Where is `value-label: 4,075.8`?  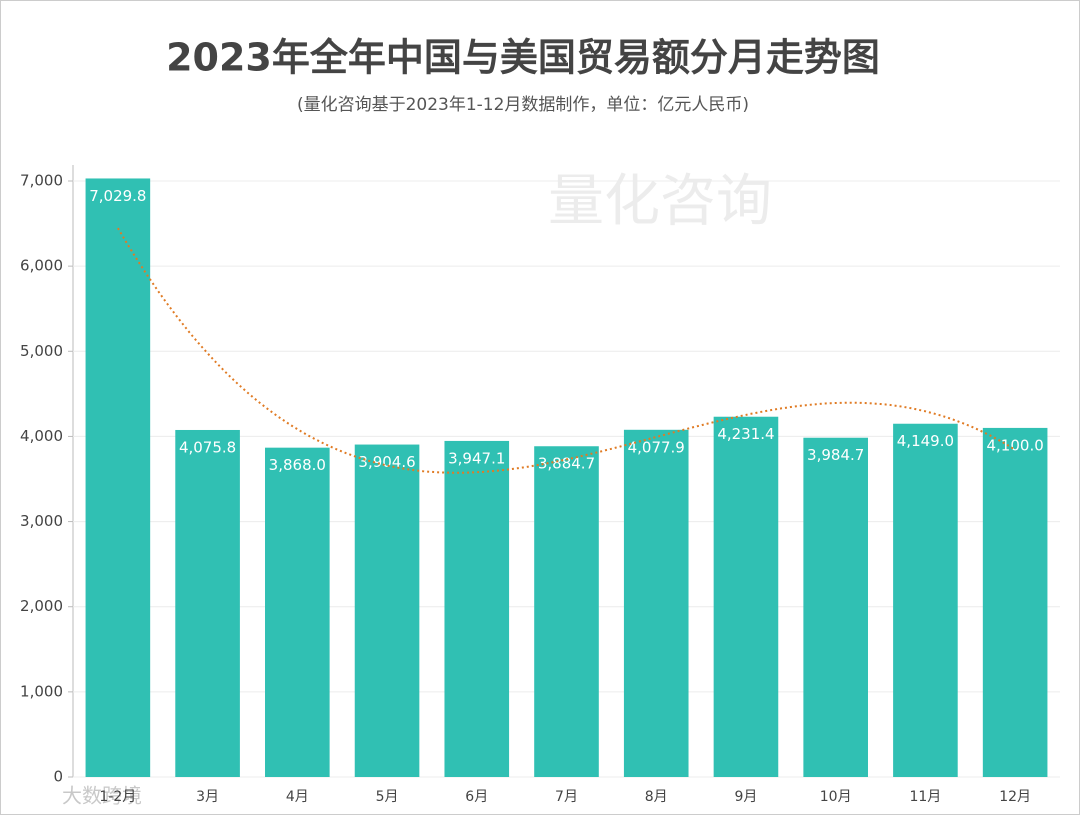
value-label: 4,075.8 is located at coordinates (207, 447).